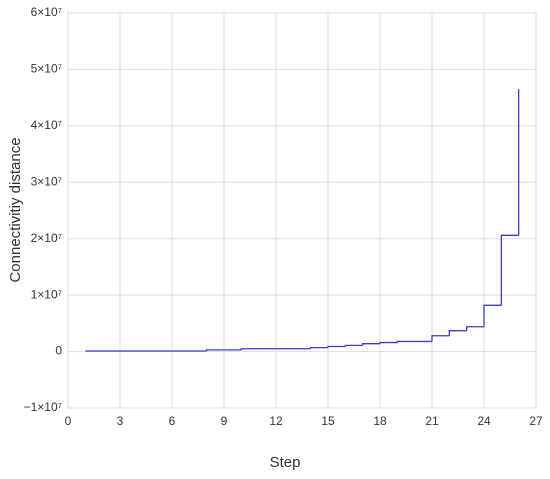 The image size is (550, 479). I want to click on x-tick-label: 18, so click(380, 421).